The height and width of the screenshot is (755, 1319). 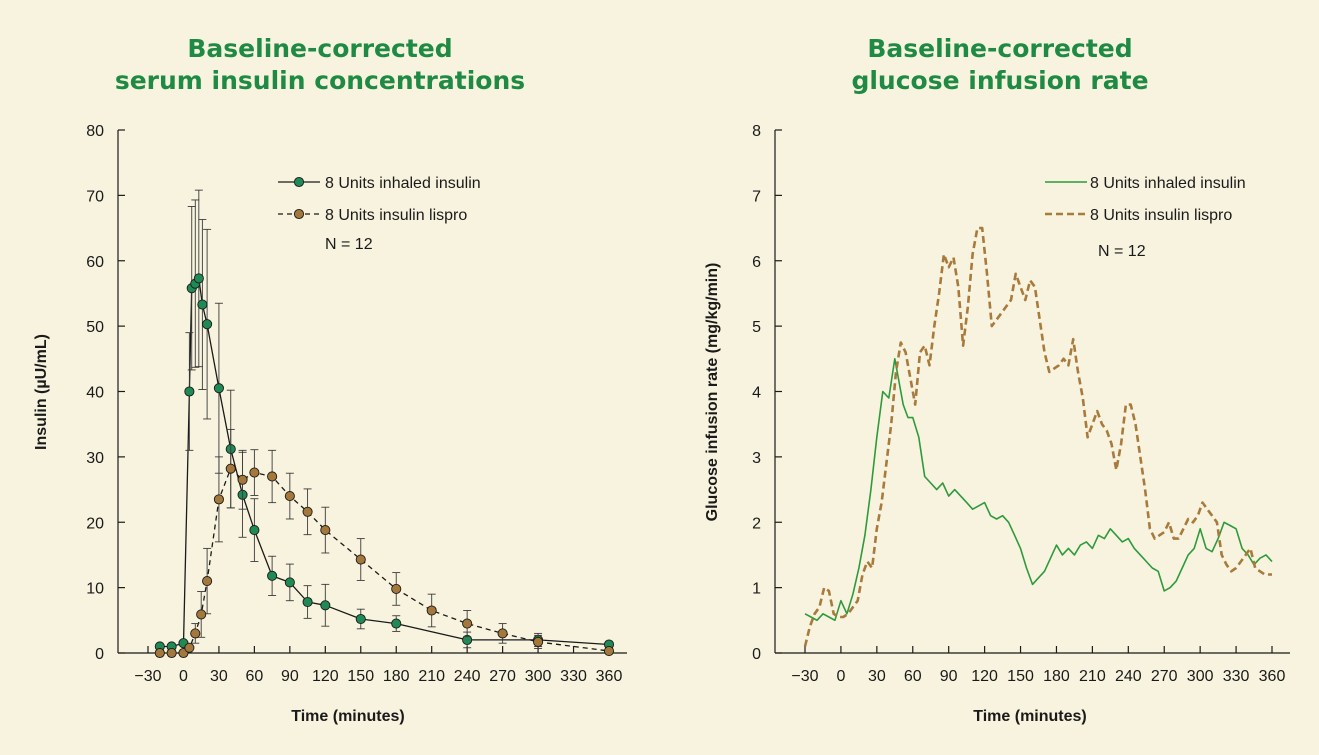 What do you see at coordinates (95, 458) in the screenshot?
I see `y-tick-label: 30` at bounding box center [95, 458].